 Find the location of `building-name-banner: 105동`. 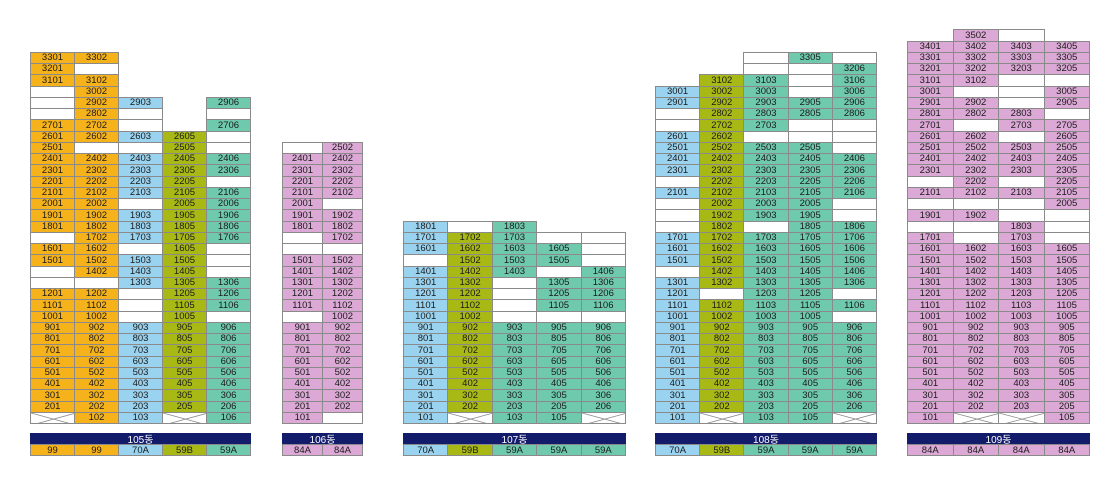

building-name-banner: 105동 is located at coordinates (140, 439).